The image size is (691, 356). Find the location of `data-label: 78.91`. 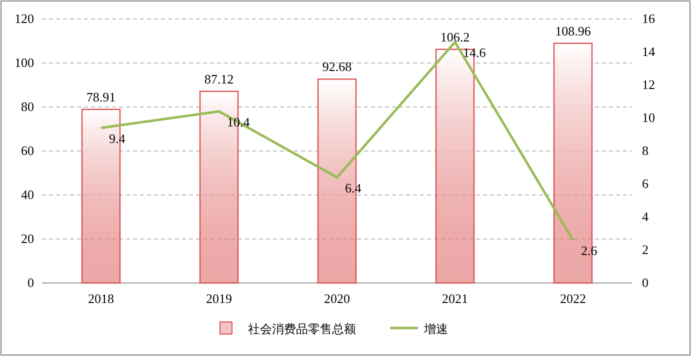

data-label: 78.91 is located at coordinates (101, 96).